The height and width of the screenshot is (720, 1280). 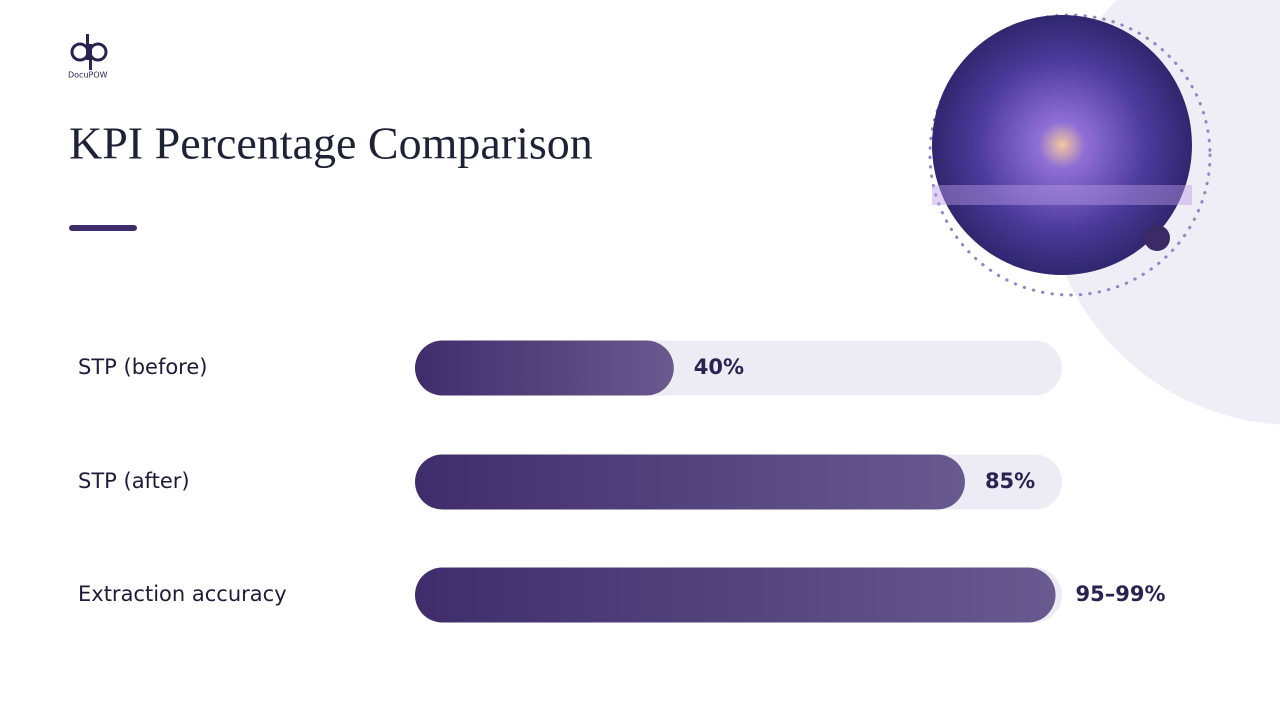 I want to click on brand-name: DocuPOW, so click(x=88, y=75).